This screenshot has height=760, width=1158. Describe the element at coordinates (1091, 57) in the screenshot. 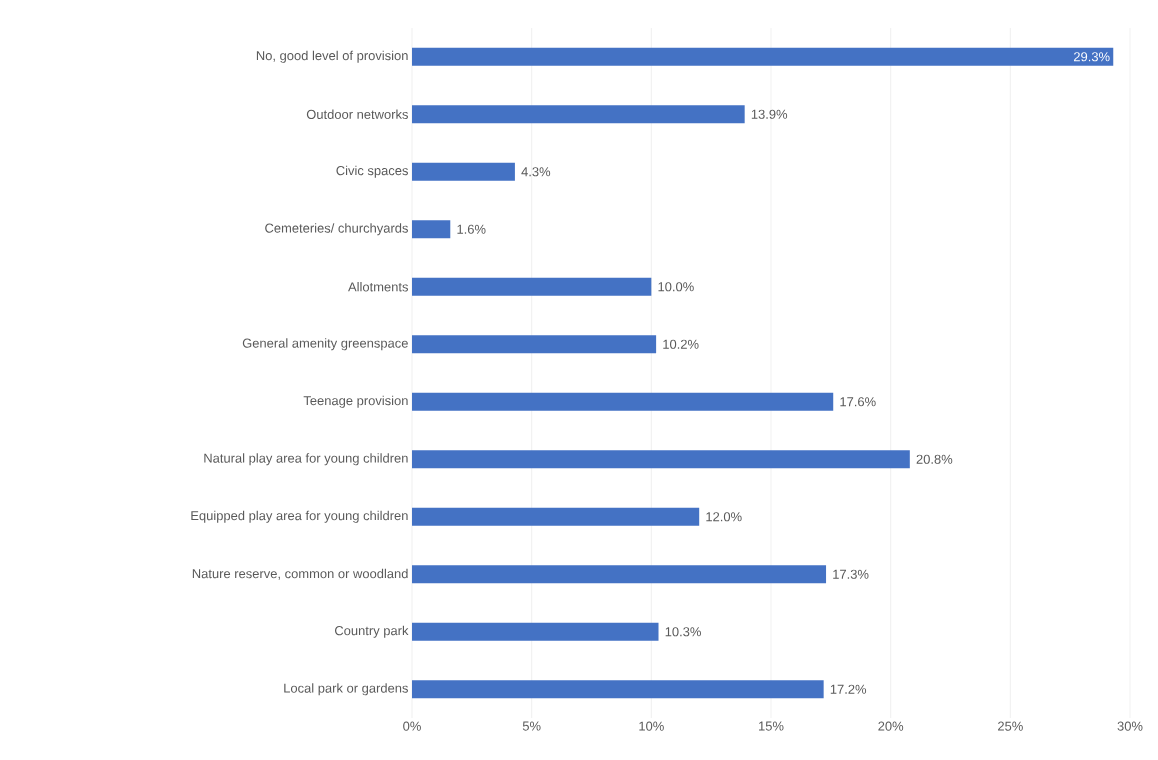

I see `data-label: 29.3%` at that location.